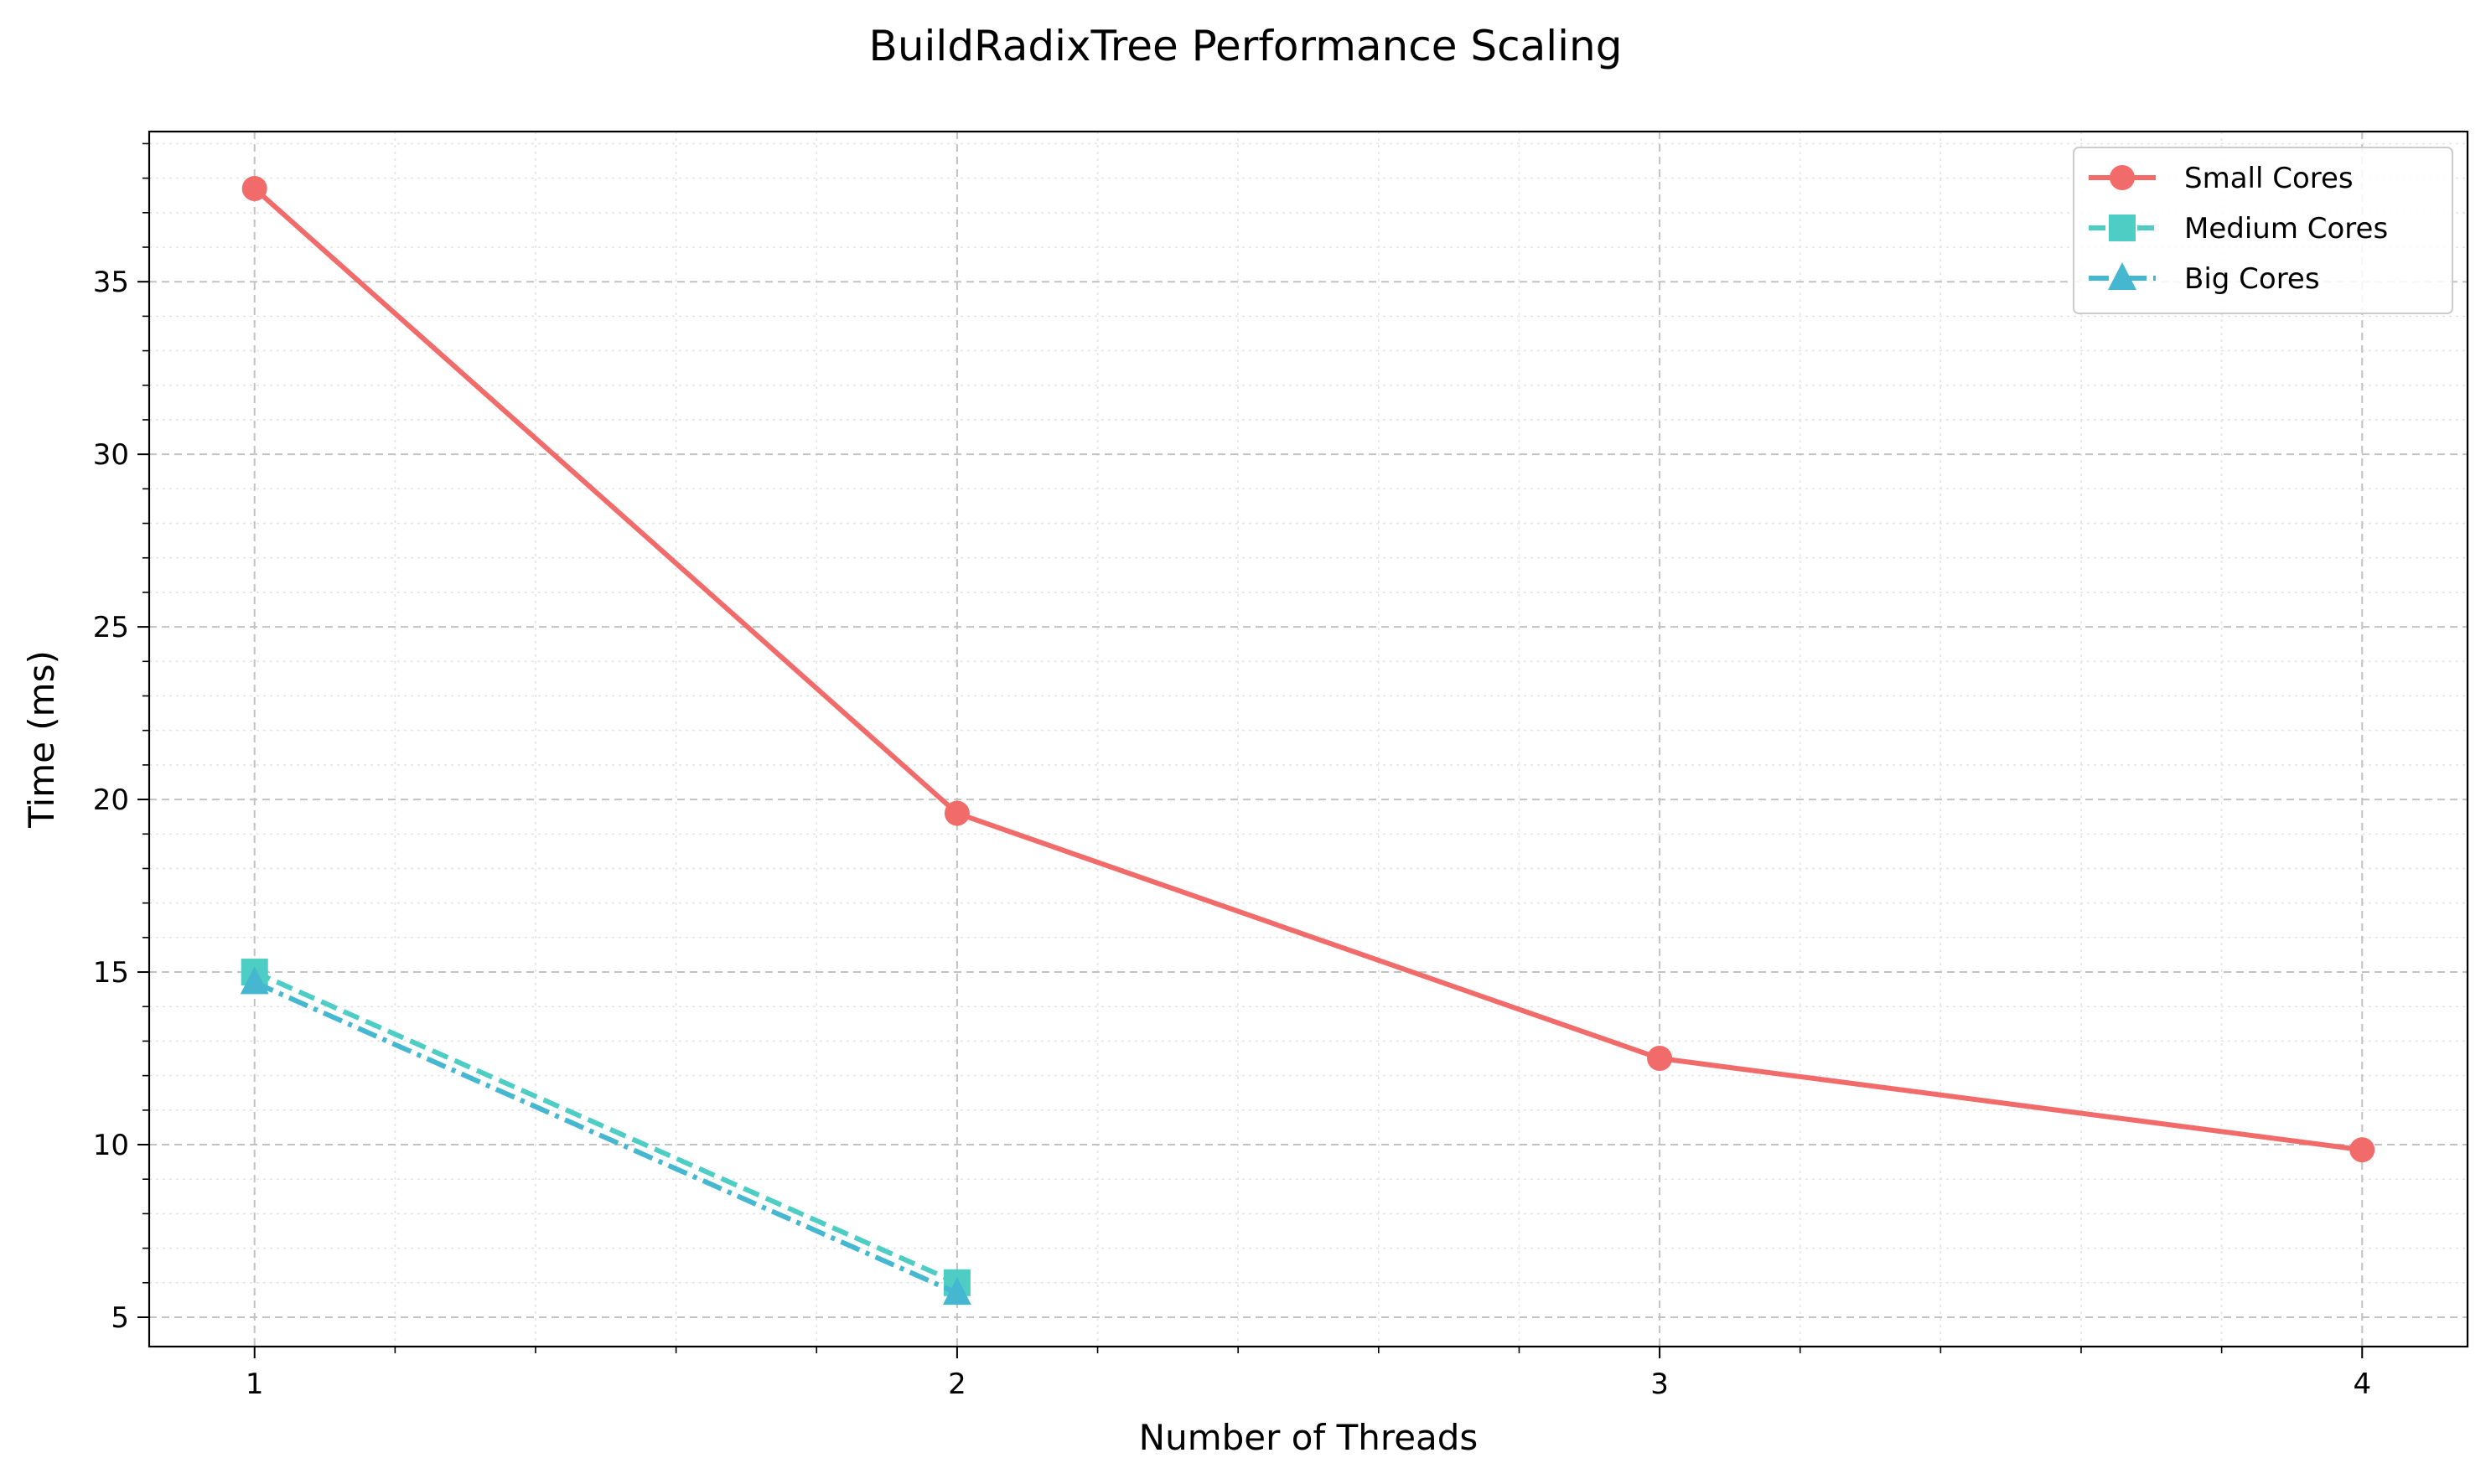 This screenshot has height=1484, width=2491. What do you see at coordinates (1309, 1437) in the screenshot?
I see `x-axis-label: Number of Threads` at bounding box center [1309, 1437].